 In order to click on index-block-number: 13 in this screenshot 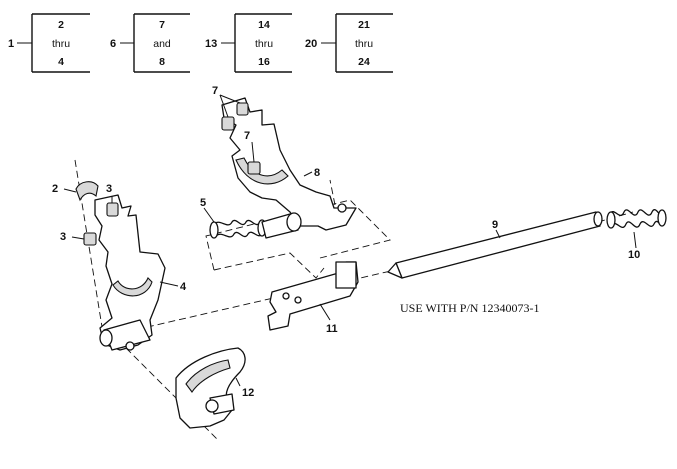, I will do `click(211, 44)`.